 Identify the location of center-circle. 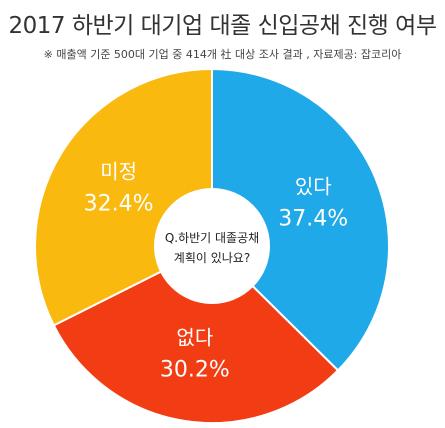
(212, 246).